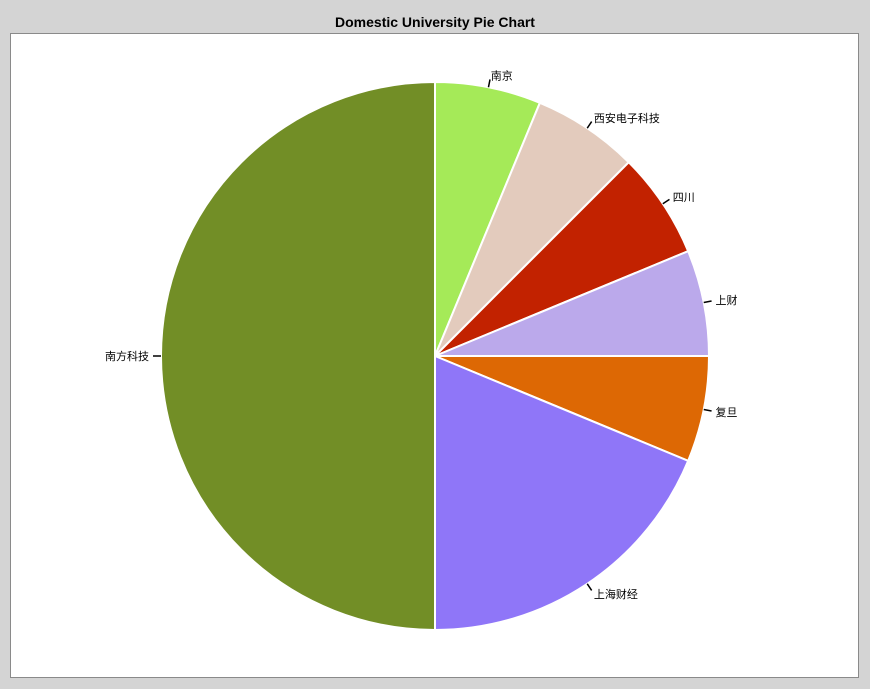 The height and width of the screenshot is (689, 870). Describe the element at coordinates (562, 493) in the screenshot. I see `pie-slice` at that location.